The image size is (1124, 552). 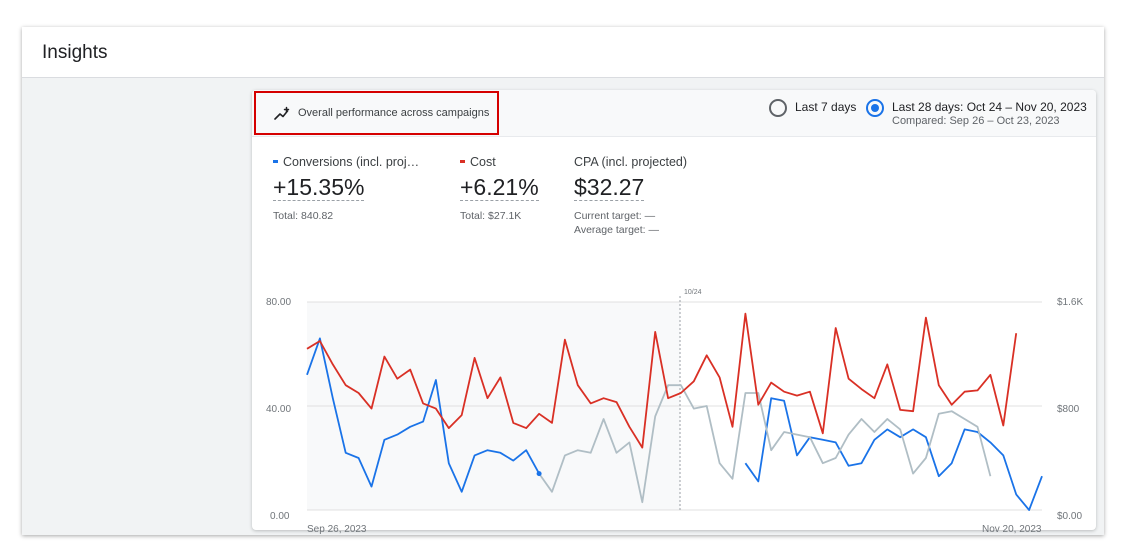 I want to click on cost-total: Total: $27.1K, so click(x=491, y=216).